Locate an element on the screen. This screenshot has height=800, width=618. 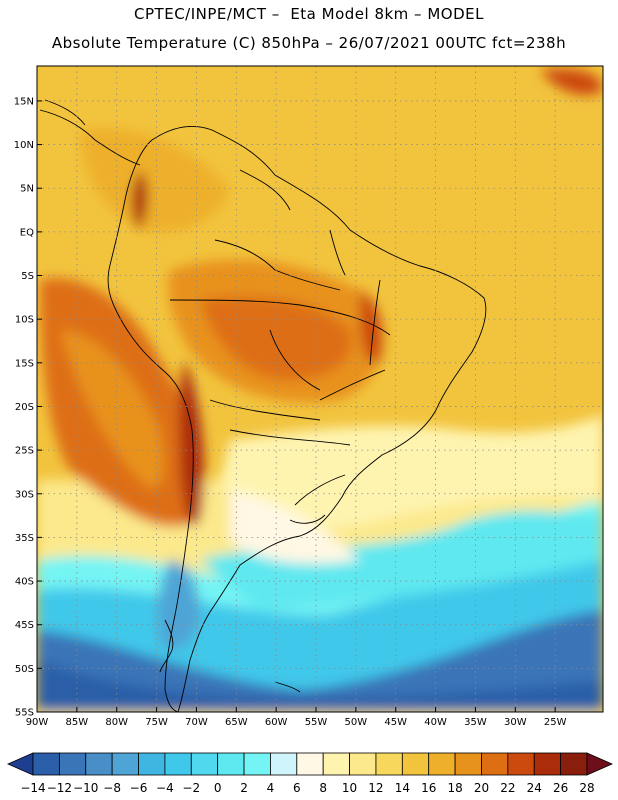
colorbar-label: 20 is located at coordinates (481, 788).